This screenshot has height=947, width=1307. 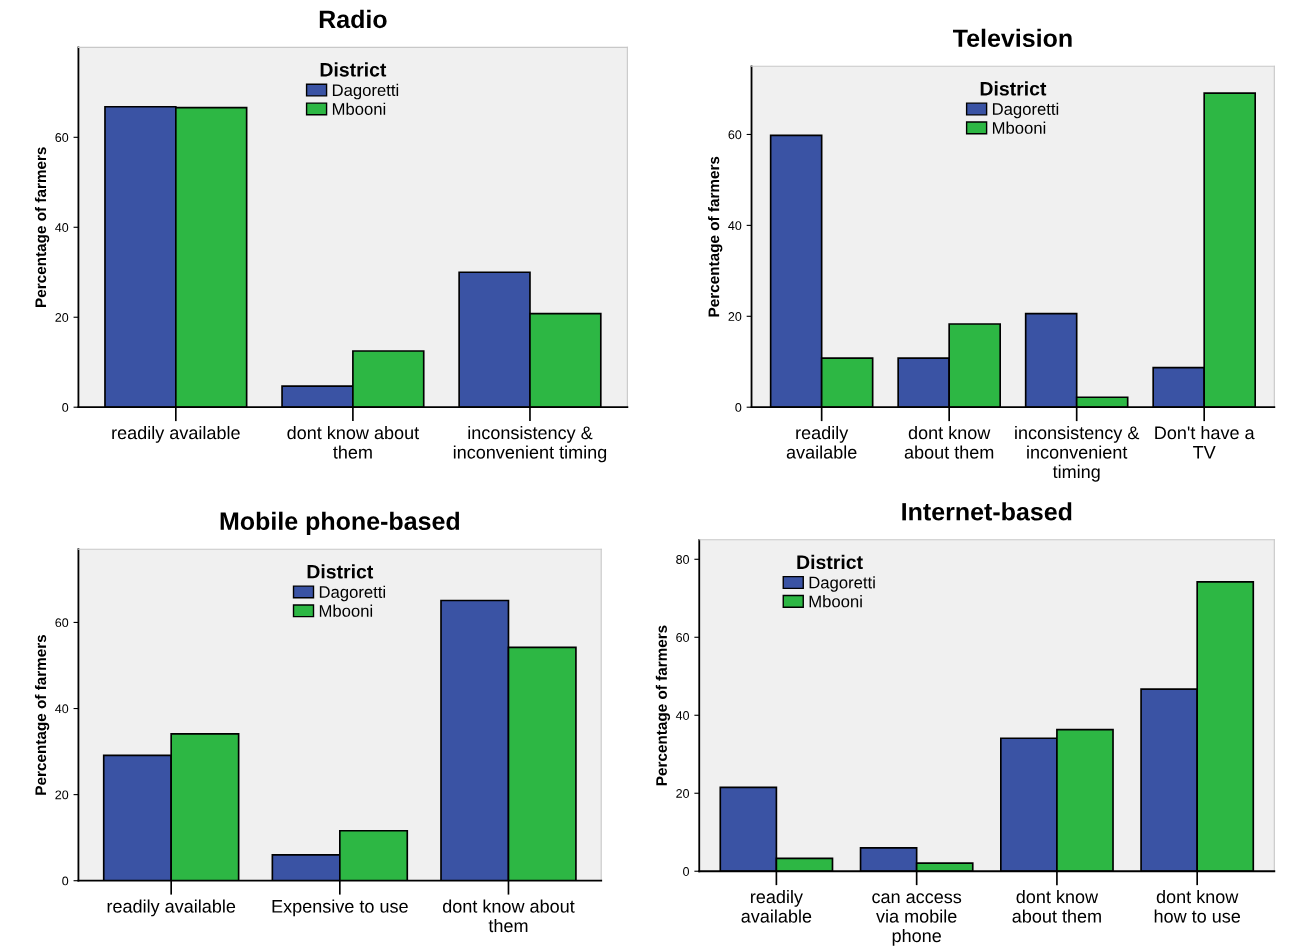 What do you see at coordinates (353, 19) in the screenshot?
I see `chart-title: Radio` at bounding box center [353, 19].